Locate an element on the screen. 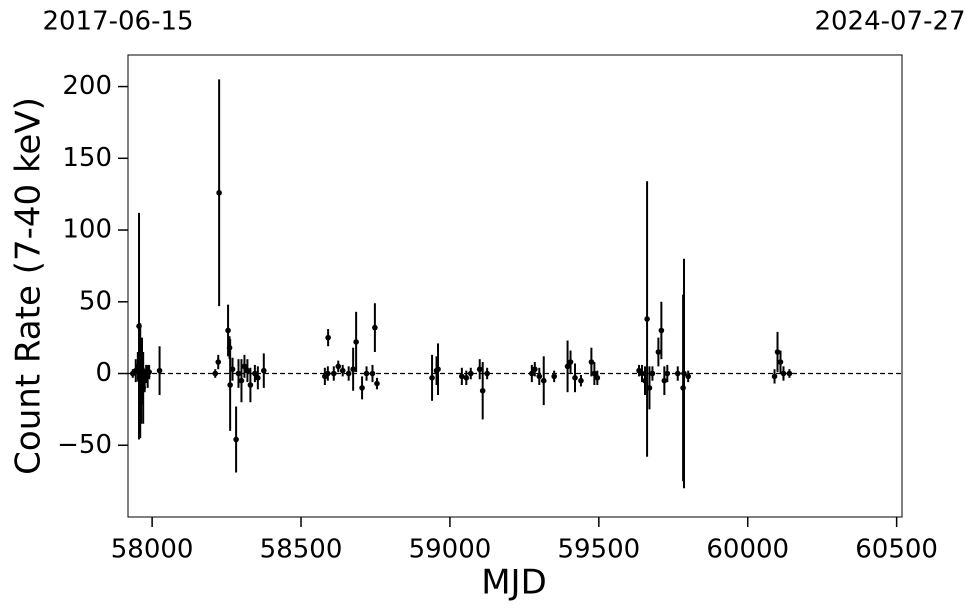 The width and height of the screenshot is (980, 613). x-tick-label: 58500 is located at coordinates (301, 550).